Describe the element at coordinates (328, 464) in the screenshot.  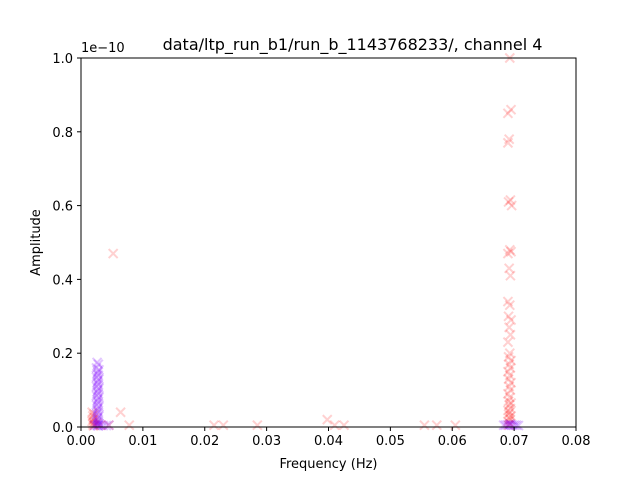
I see `x-axis-label: Frequency (Hz)` at that location.